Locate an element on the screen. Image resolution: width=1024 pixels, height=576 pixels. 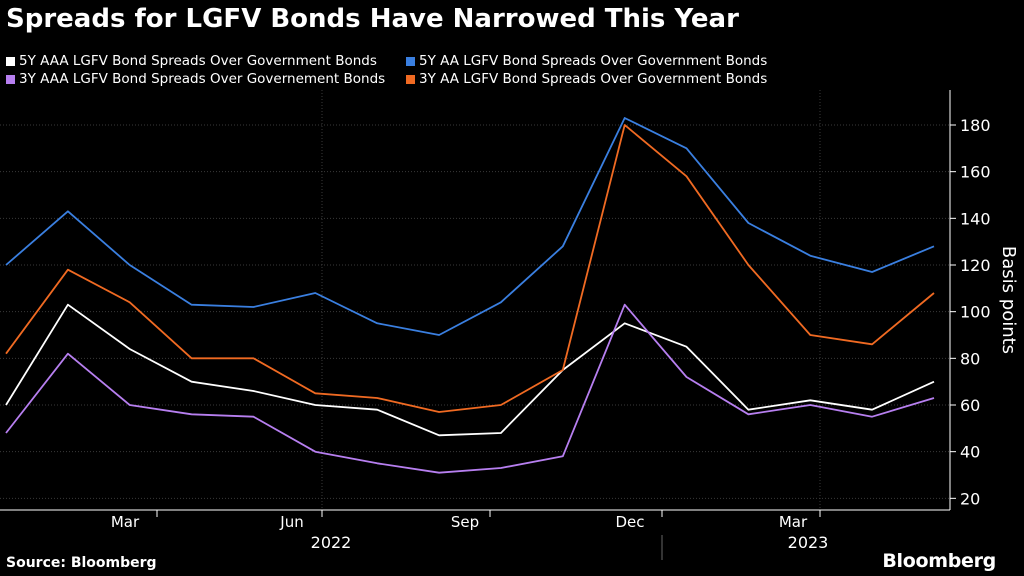
y-tick-label: 60 is located at coordinates (970, 405).